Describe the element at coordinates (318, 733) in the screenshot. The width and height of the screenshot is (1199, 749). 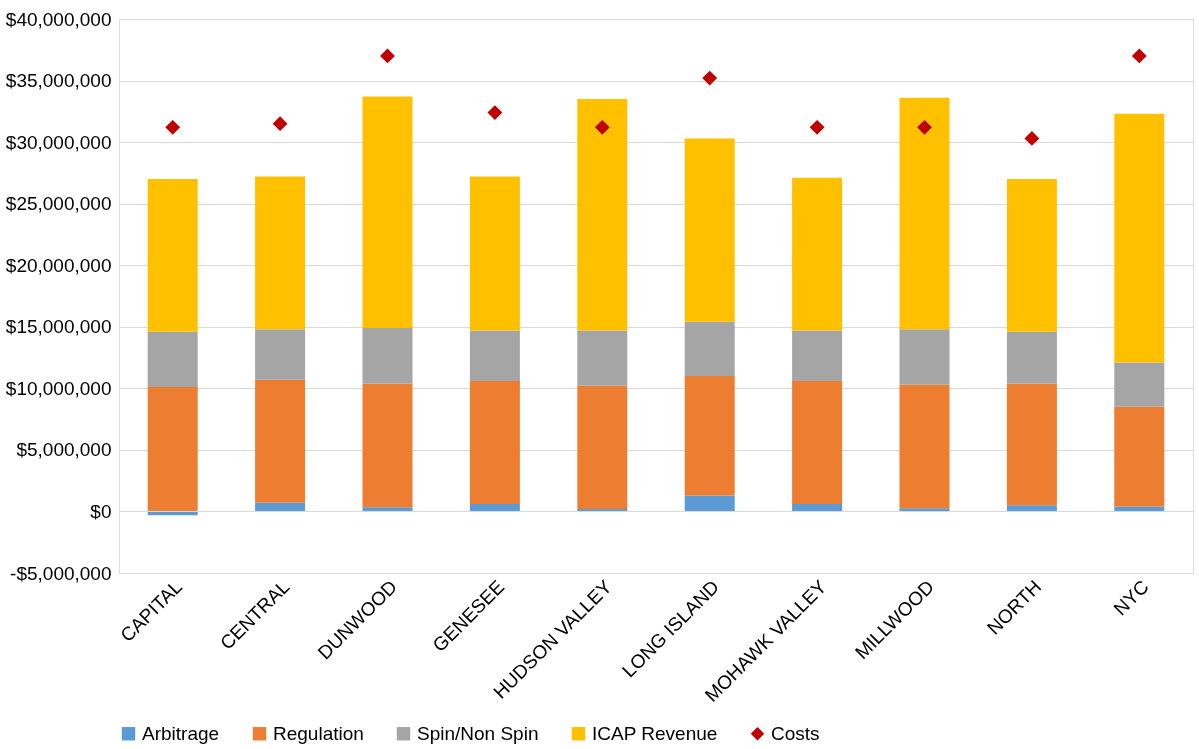
I see `legend-label: Regulation` at that location.